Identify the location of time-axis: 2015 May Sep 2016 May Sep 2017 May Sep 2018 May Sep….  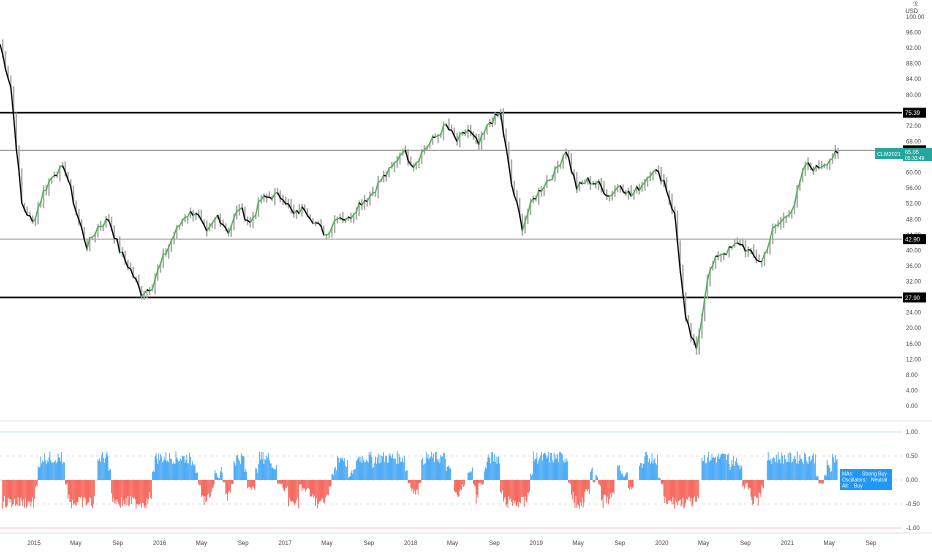
(452, 544).